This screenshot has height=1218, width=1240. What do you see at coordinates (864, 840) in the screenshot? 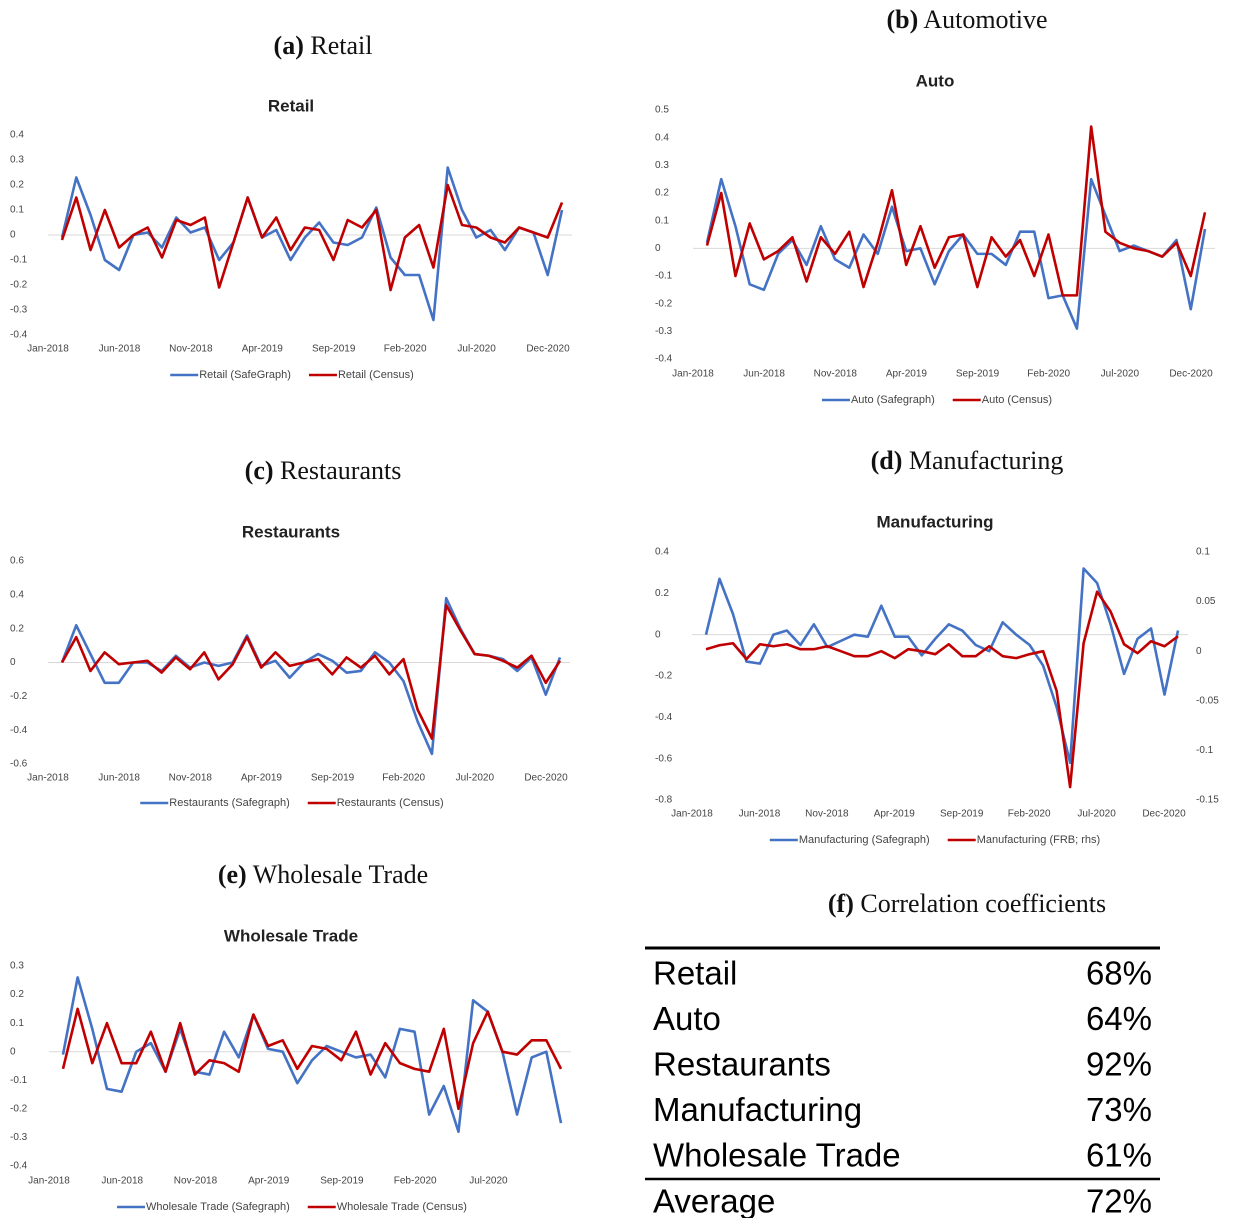
I see `legend-label: Manufacturing (Safegraph)` at bounding box center [864, 840].